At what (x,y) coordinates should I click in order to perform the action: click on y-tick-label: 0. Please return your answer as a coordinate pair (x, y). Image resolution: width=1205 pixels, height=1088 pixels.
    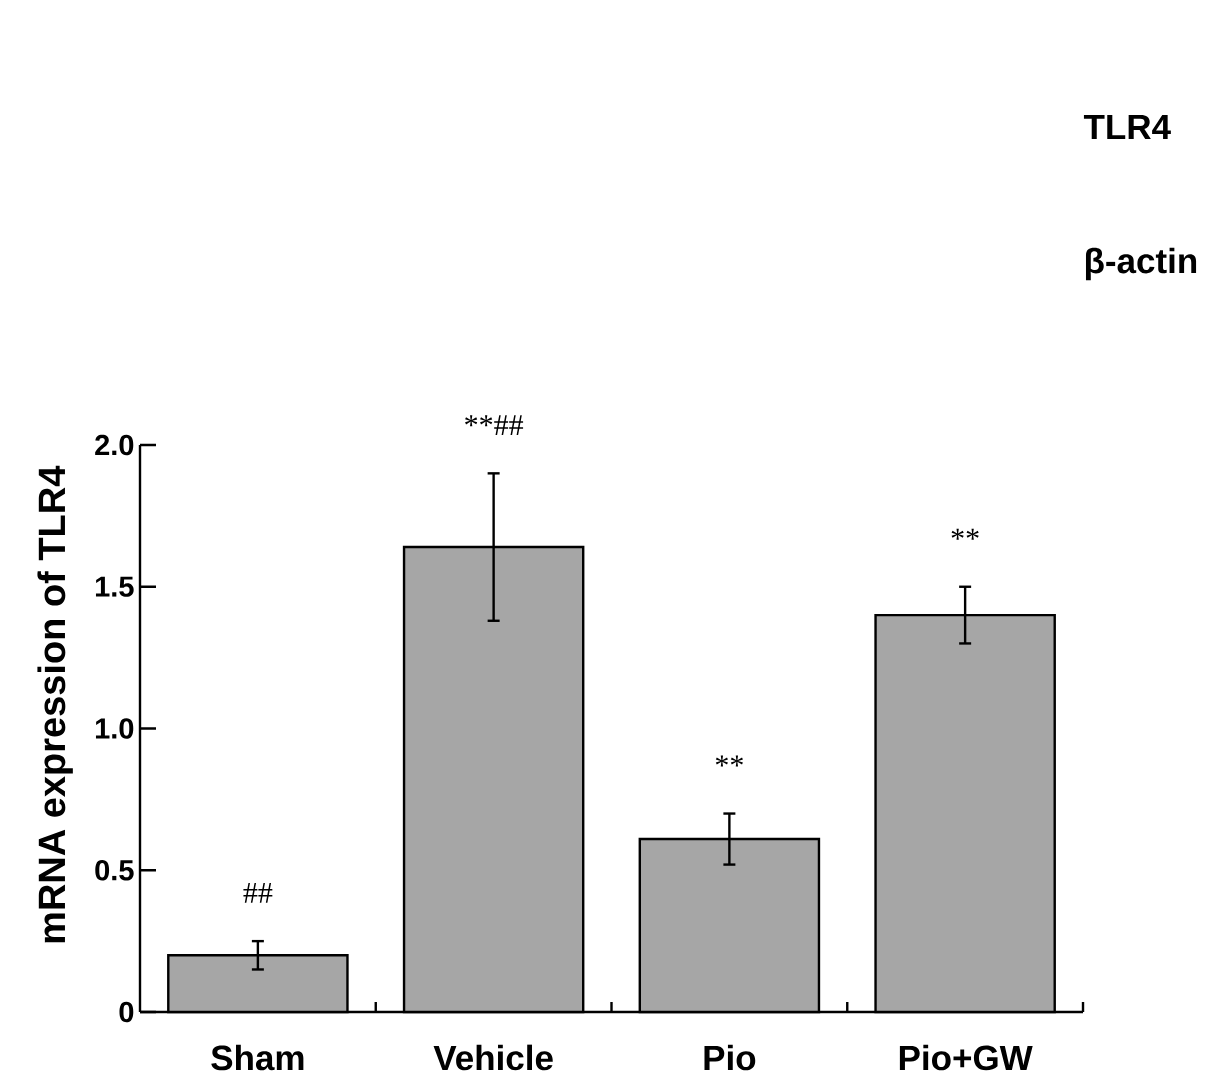
    Looking at the image, I should click on (126, 1012).